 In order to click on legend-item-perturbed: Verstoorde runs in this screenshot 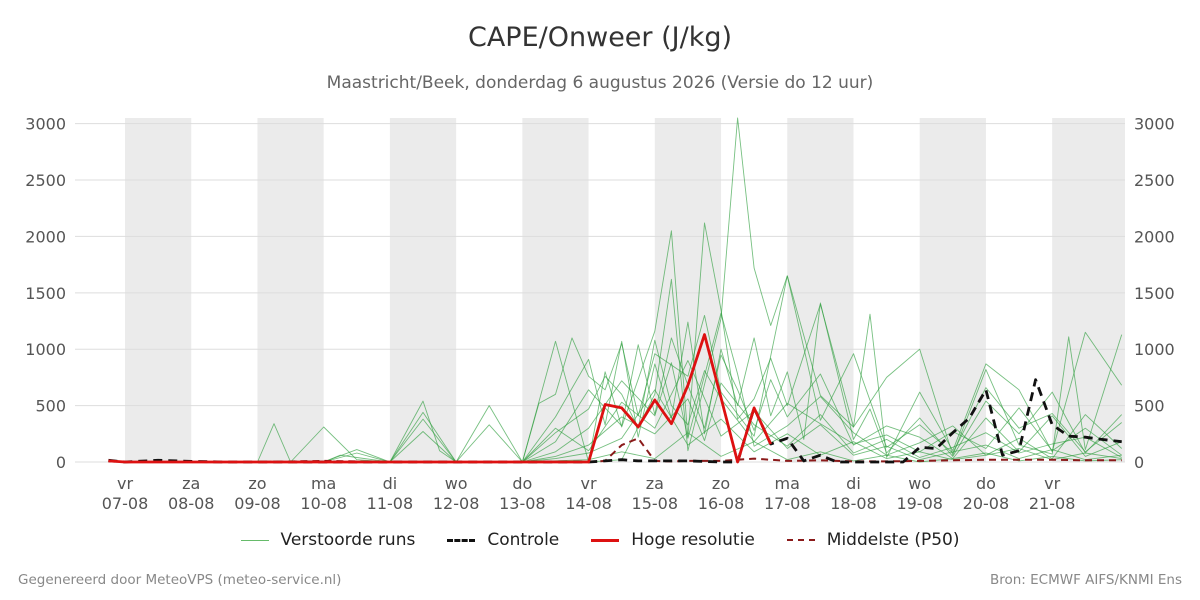, I will do `click(328, 540)`.